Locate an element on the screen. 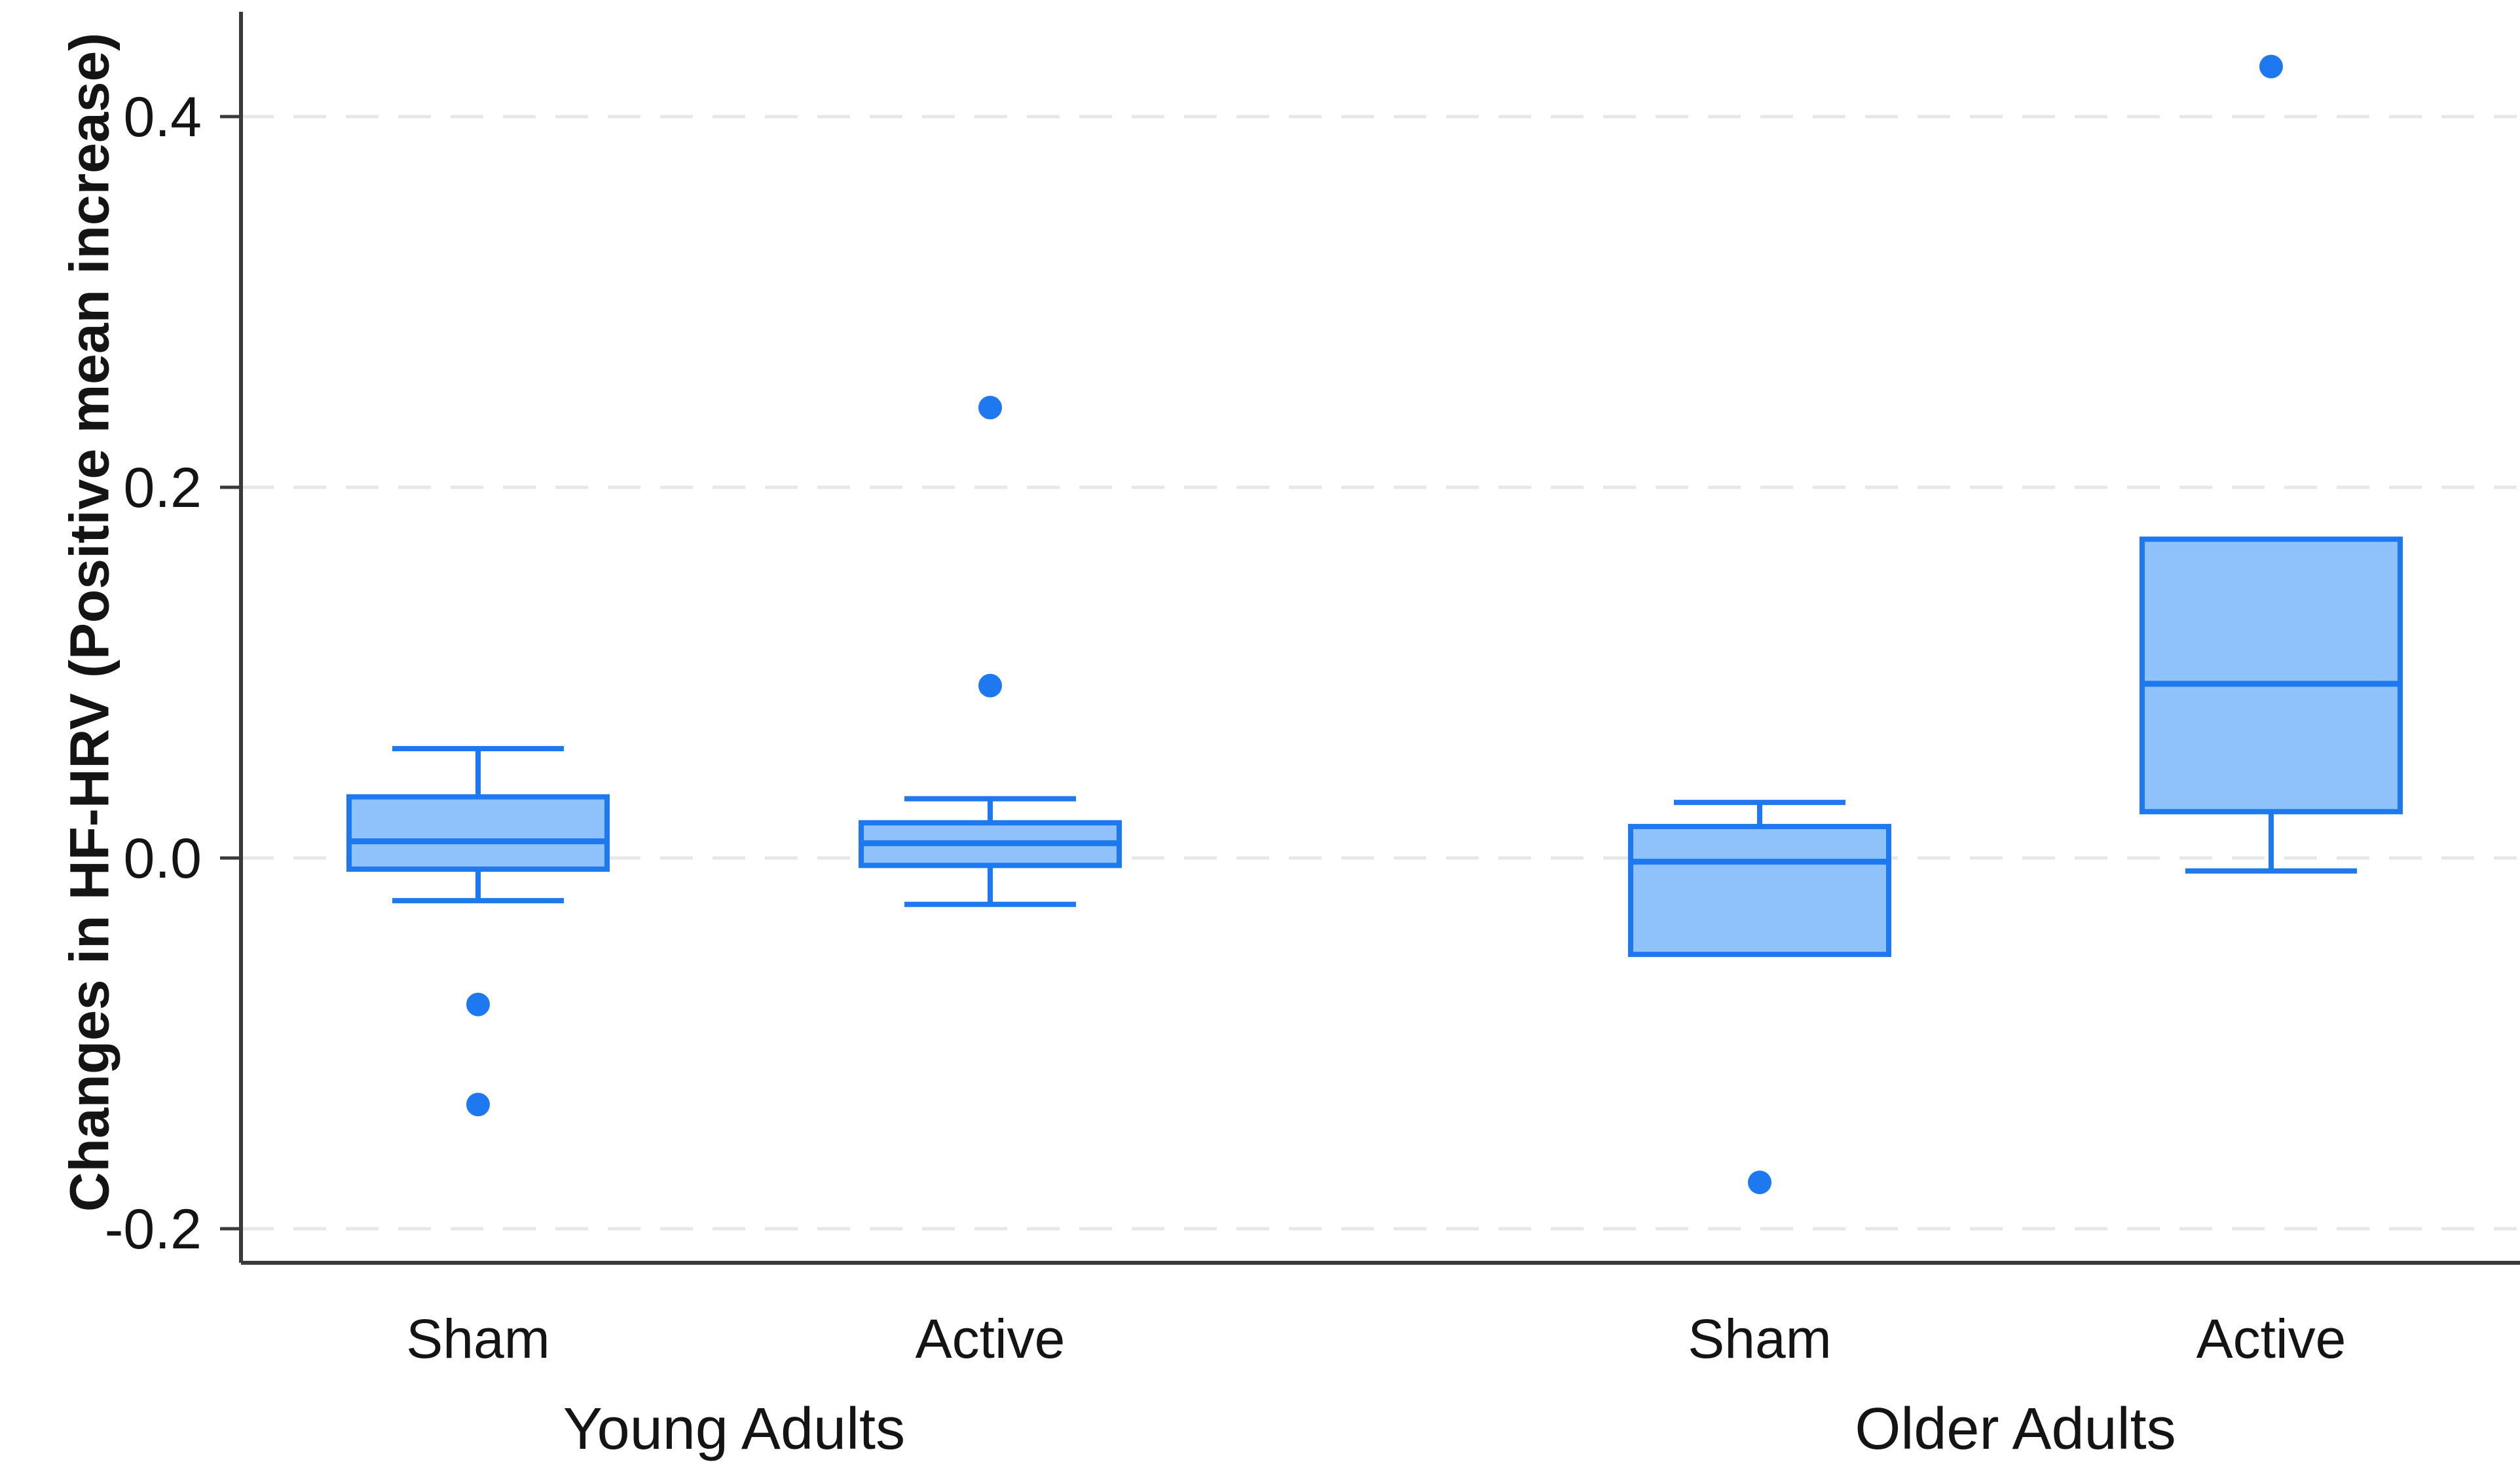 The width and height of the screenshot is (2520, 1475). box-older-adults-sham is located at coordinates (1759, 890).